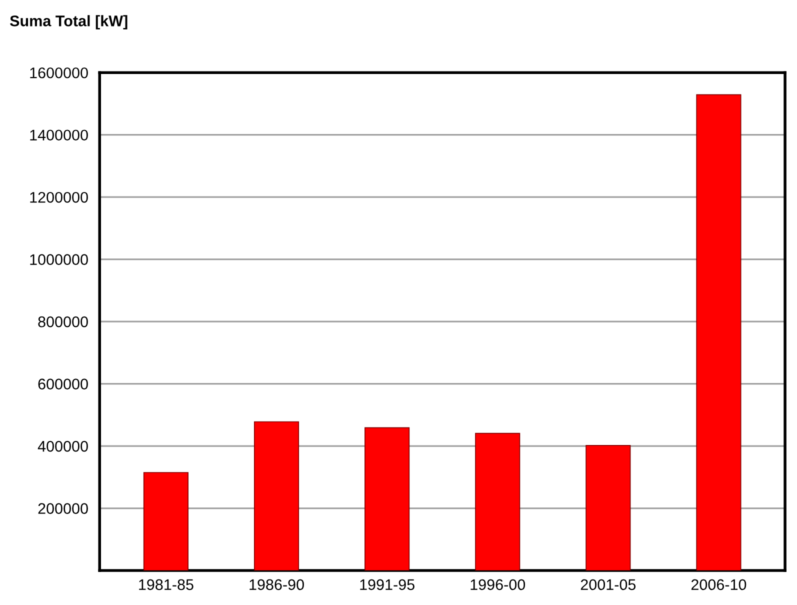  I want to click on y-tick-label: 1400000, so click(59, 135).